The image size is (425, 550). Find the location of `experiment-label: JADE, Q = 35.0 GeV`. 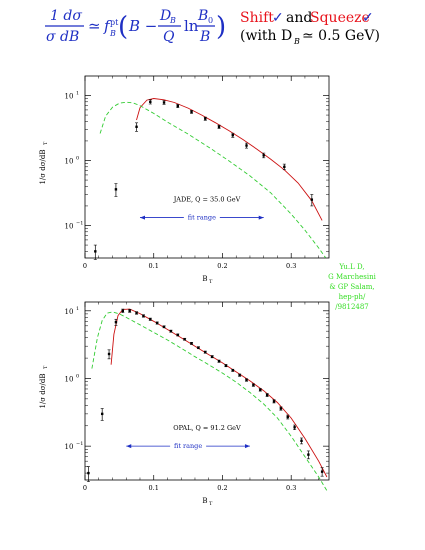

experiment-label: JADE, Q = 35.0 GeV is located at coordinates (207, 200).